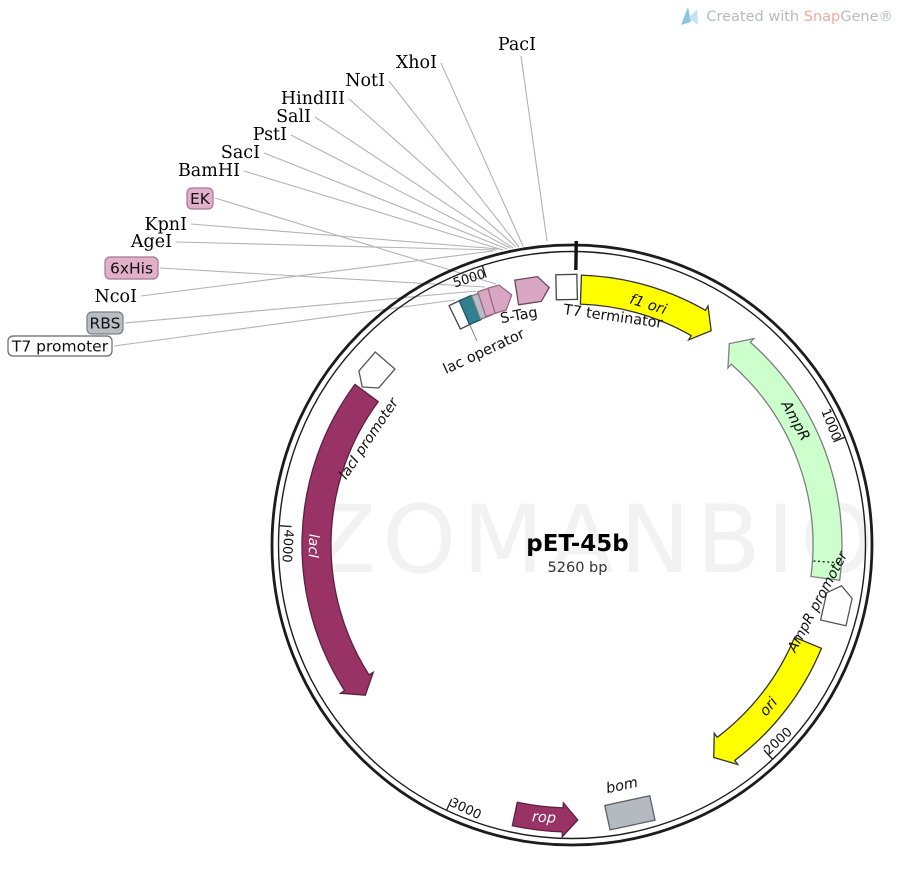 The height and width of the screenshot is (892, 901). Describe the element at coordinates (209, 171) in the screenshot. I see `site-label-BamHI: BamHI` at that location.